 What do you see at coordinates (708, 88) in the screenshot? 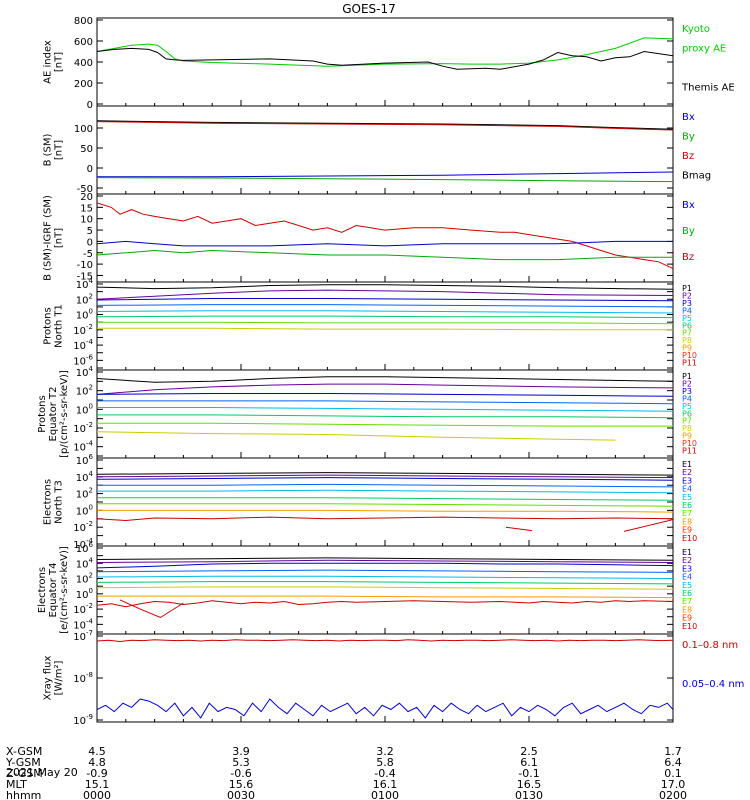
I see `legend-label: Themis AE` at bounding box center [708, 88].